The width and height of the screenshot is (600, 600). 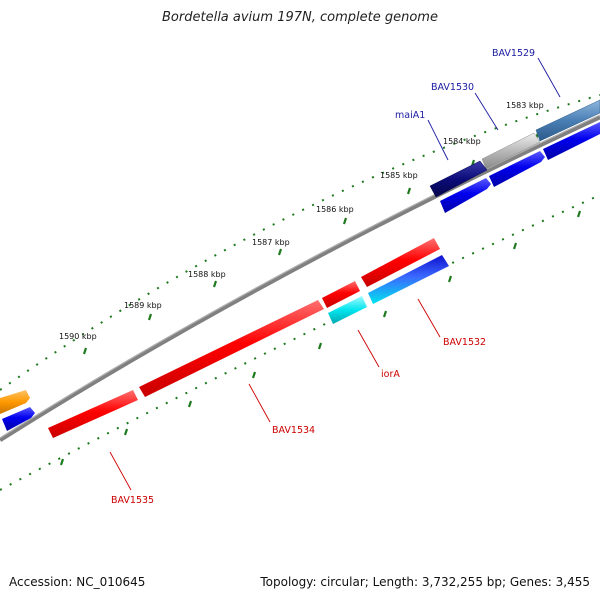 What do you see at coordinates (293, 430) in the screenshot?
I see `label-bav1534: BAV1534` at bounding box center [293, 430].